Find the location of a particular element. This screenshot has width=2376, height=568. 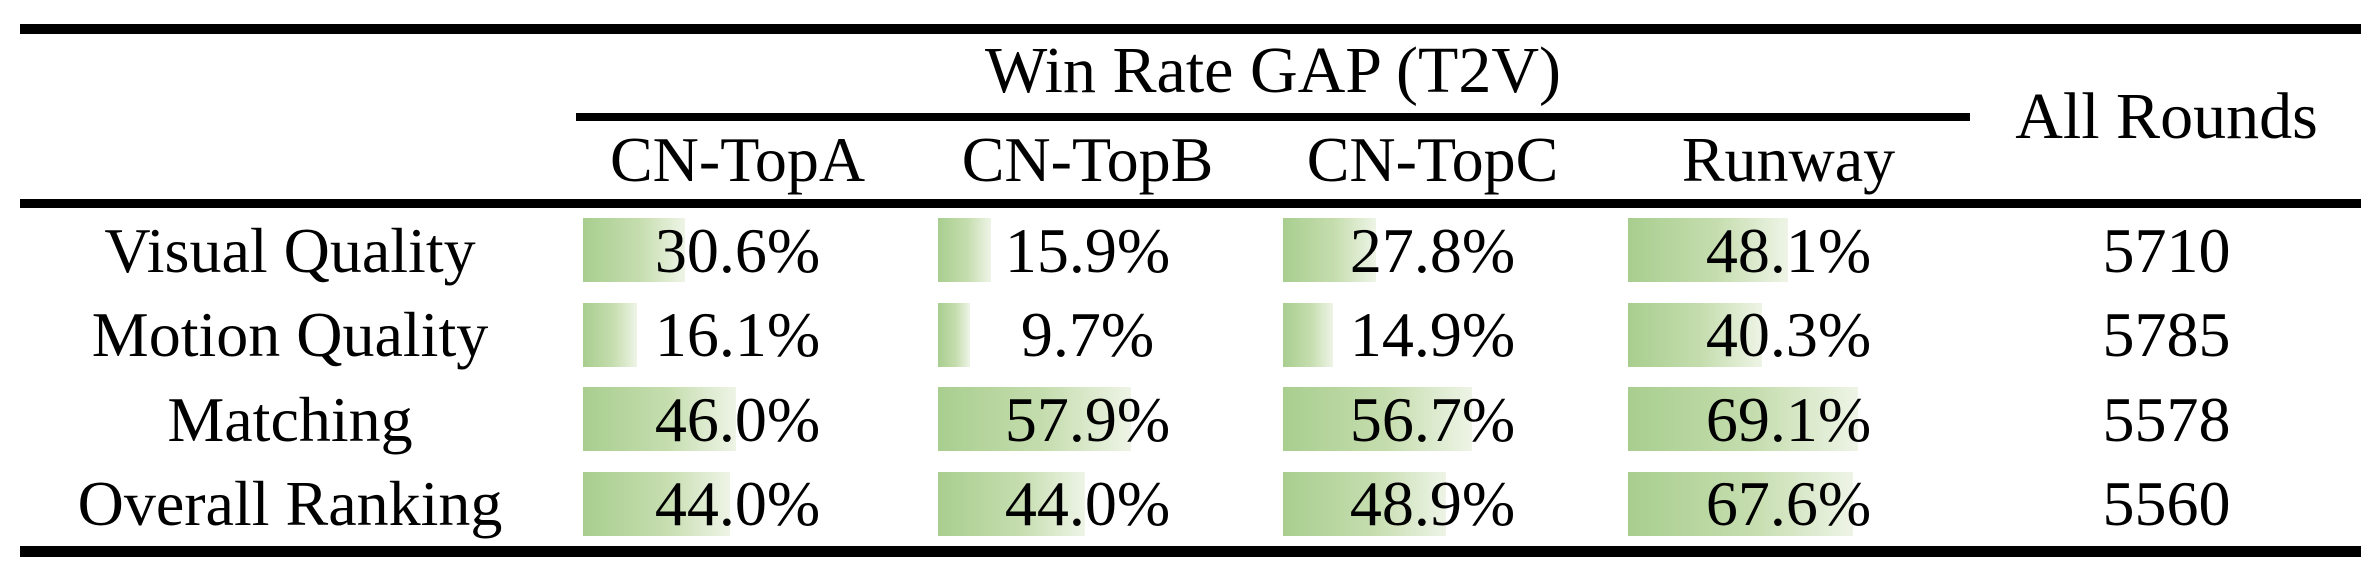

percent-value: 40.3% is located at coordinates (1788, 334).